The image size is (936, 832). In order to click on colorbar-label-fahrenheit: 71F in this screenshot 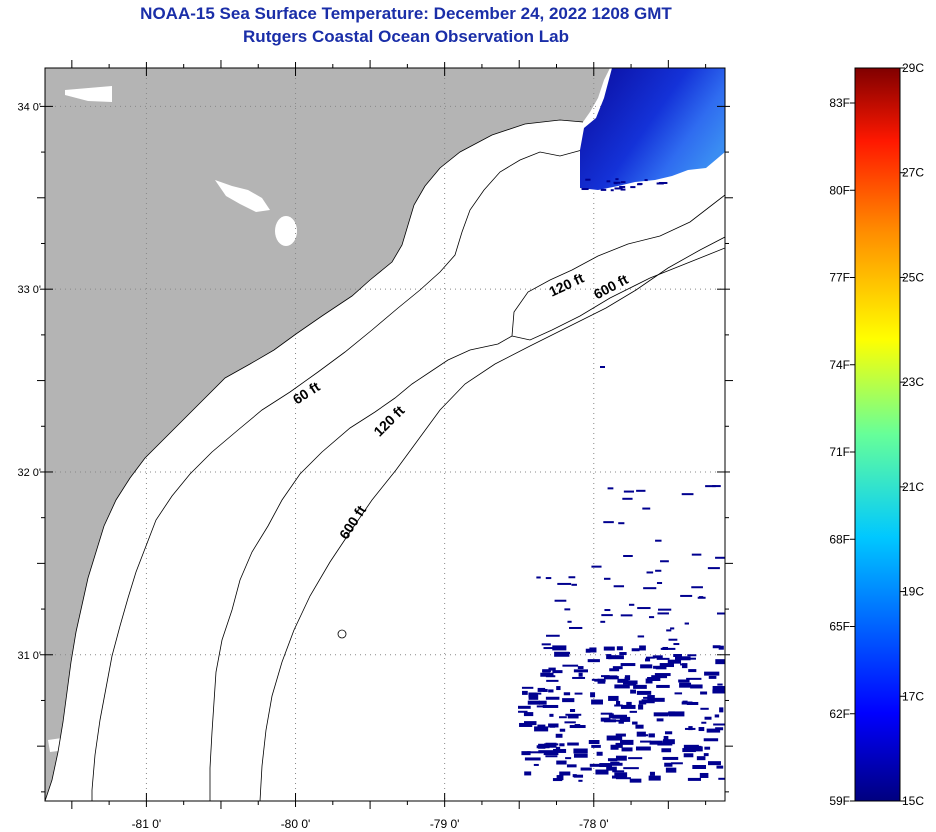, I will do `click(839, 452)`.